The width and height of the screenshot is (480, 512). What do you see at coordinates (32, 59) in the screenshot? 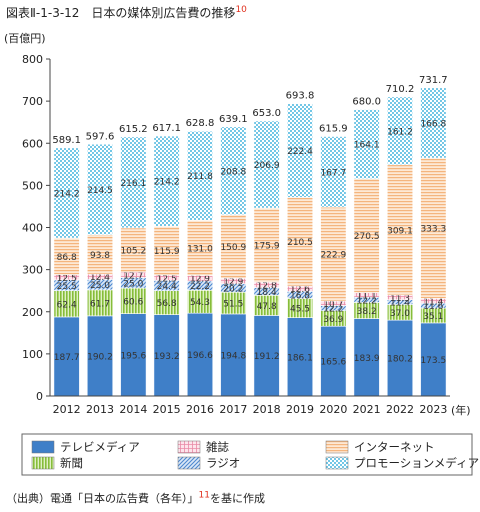
I see `y-tick-label: 800` at bounding box center [32, 59].